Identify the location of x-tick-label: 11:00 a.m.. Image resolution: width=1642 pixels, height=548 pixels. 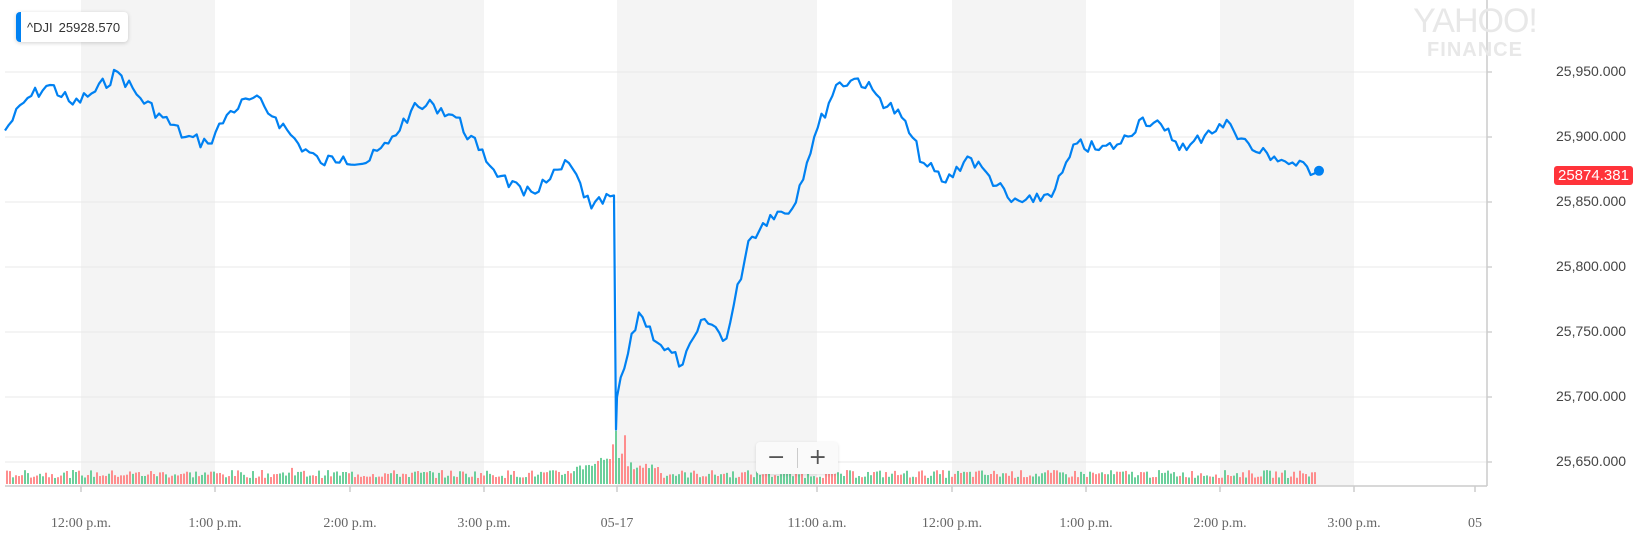
(817, 523).